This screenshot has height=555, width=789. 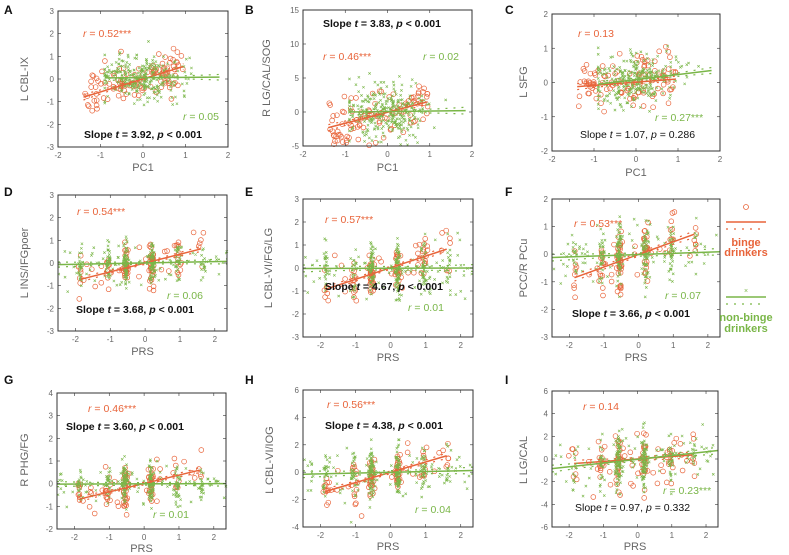 I want to click on y-tick-label: -1, so click(x=50, y=506).